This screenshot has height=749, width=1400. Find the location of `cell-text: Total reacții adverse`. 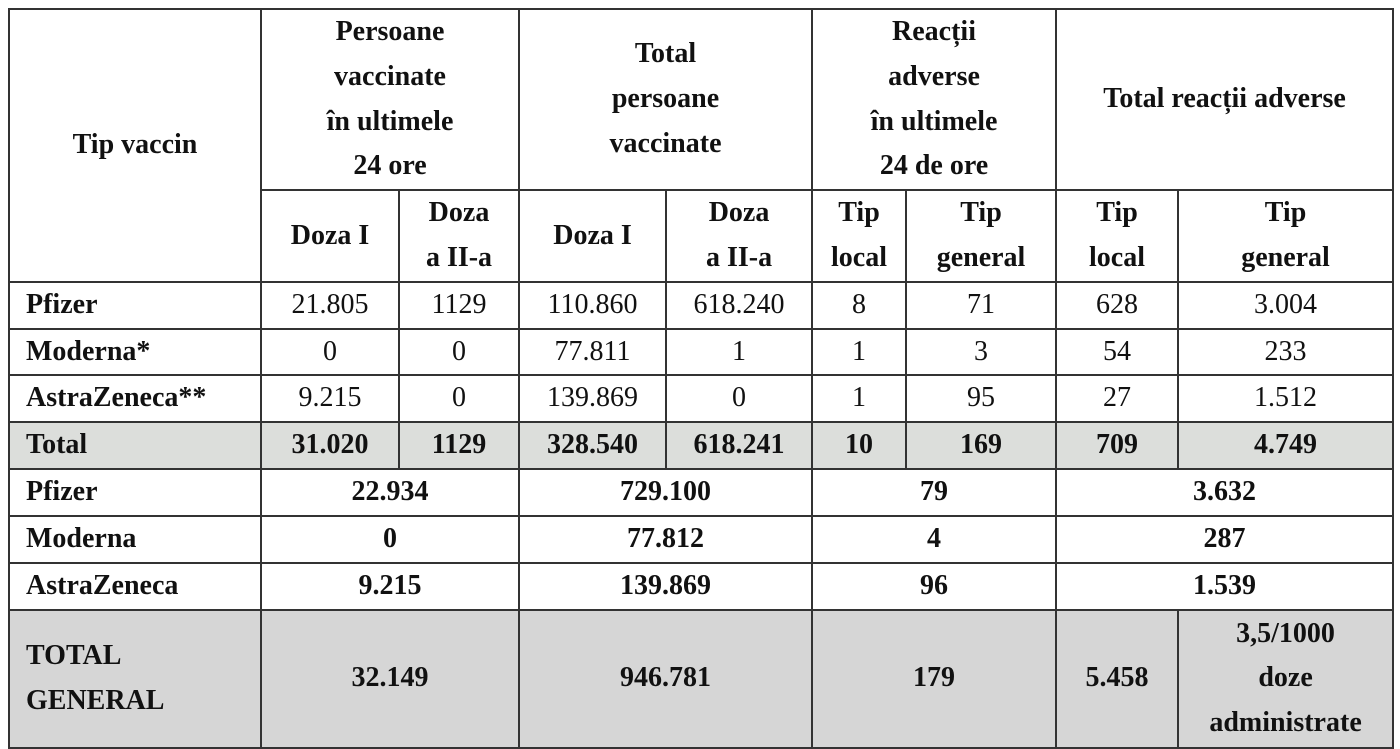

cell-text: Total reacții adverse is located at coordinates (1224, 99).